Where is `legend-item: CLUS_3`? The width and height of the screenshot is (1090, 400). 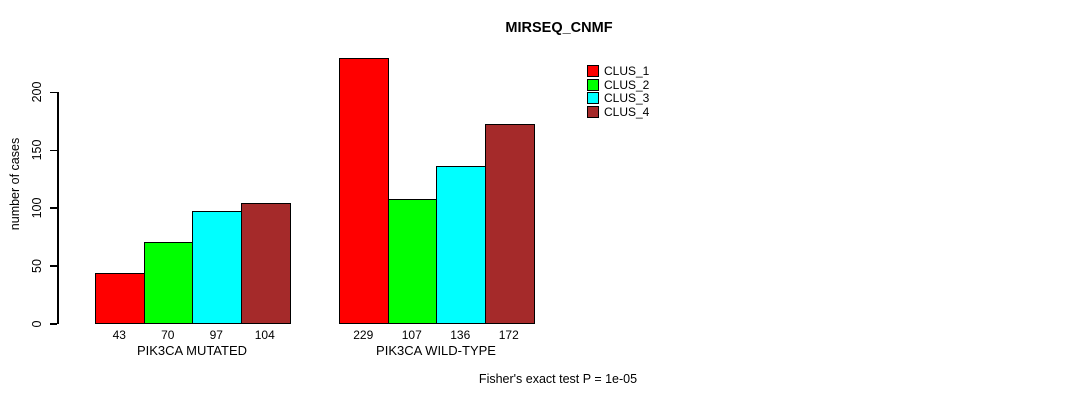 legend-item: CLUS_3 is located at coordinates (618, 98).